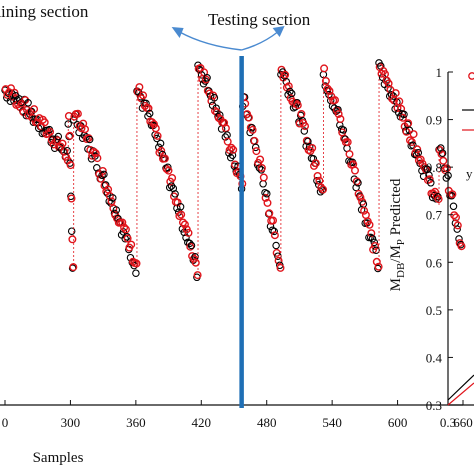  I want to click on y-tick-label: 0.9, so click(434, 120).